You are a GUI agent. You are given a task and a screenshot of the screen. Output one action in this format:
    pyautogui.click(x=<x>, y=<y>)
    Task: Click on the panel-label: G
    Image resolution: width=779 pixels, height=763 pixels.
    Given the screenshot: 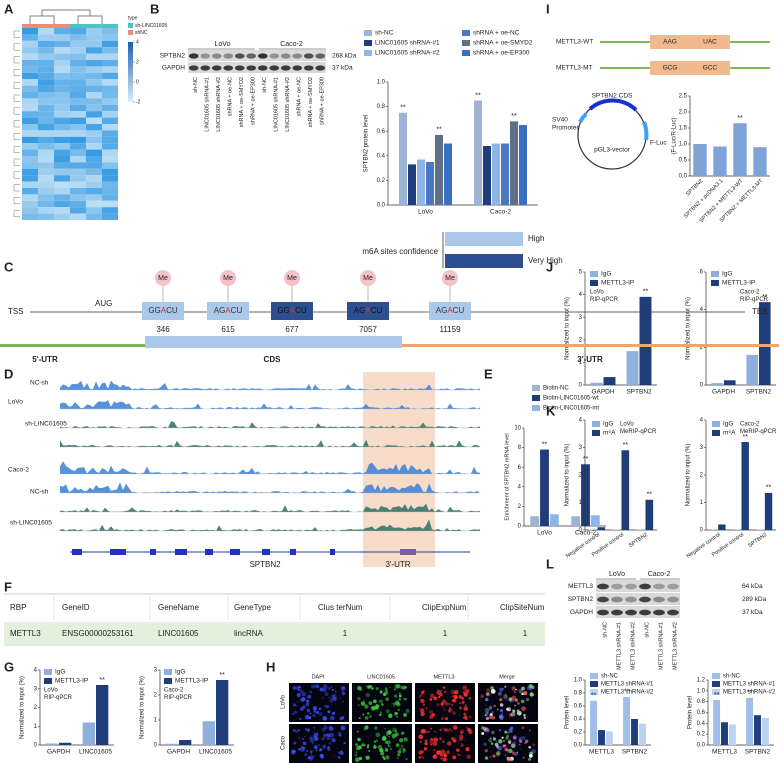 What is the action you would take?
    pyautogui.click(x=9, y=666)
    